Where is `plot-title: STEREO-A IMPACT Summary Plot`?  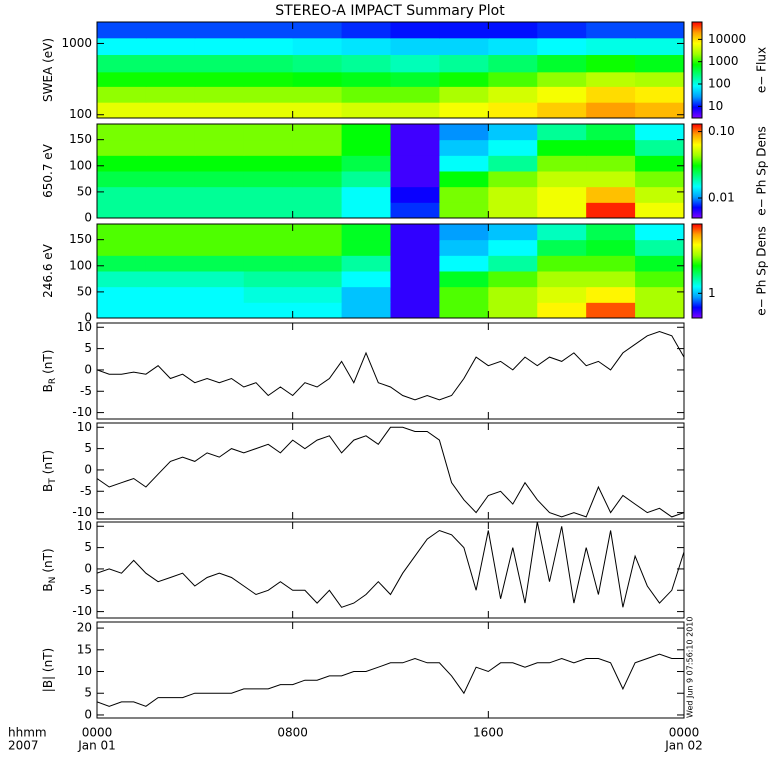
plot-title: STEREO-A IMPACT Summary Plot is located at coordinates (390, 11).